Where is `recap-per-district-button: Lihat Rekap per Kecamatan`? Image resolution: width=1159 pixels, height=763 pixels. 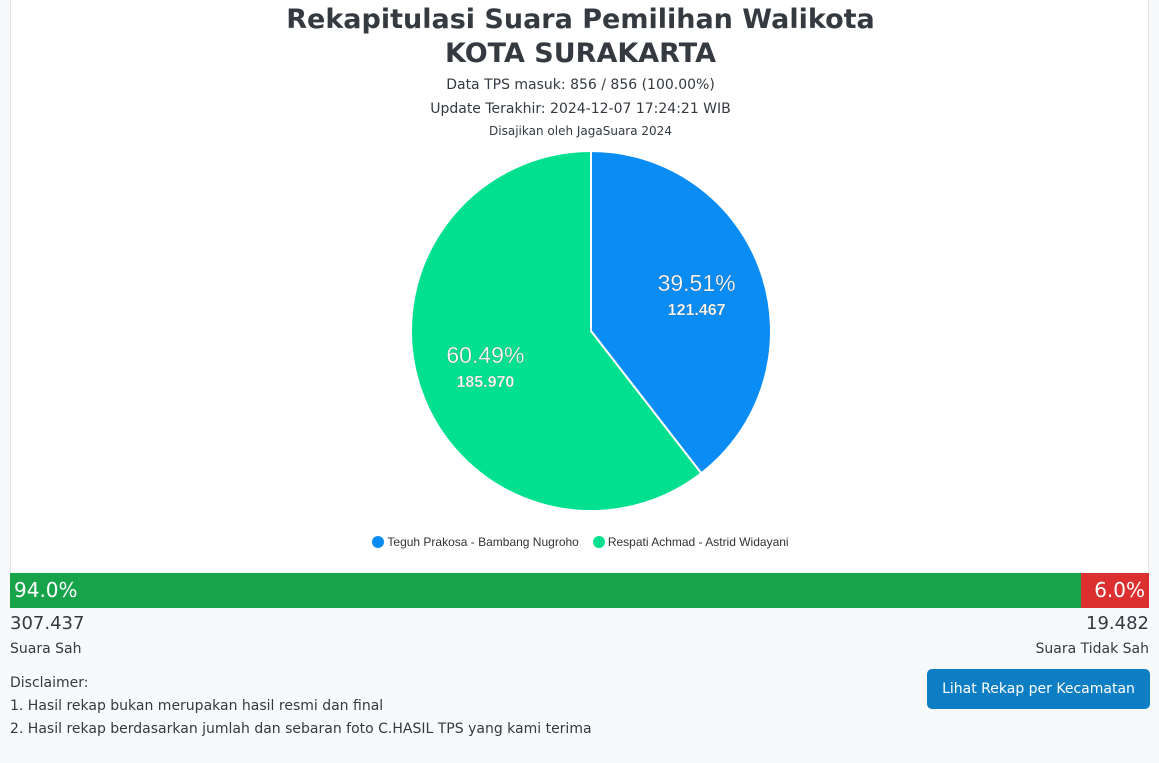 recap-per-district-button: Lihat Rekap per Kecamatan is located at coordinates (1038, 689).